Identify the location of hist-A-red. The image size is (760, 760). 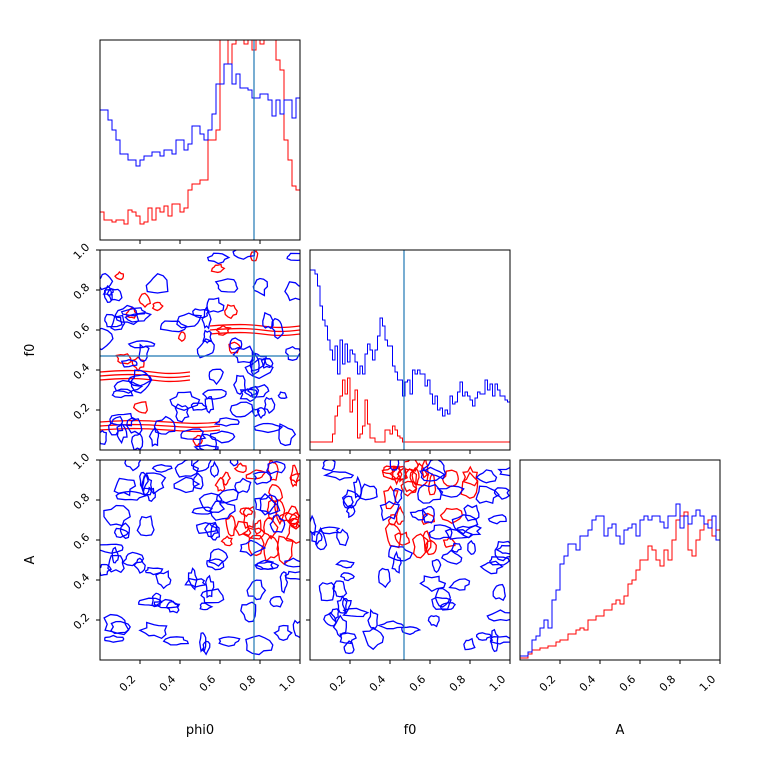
(620, 585).